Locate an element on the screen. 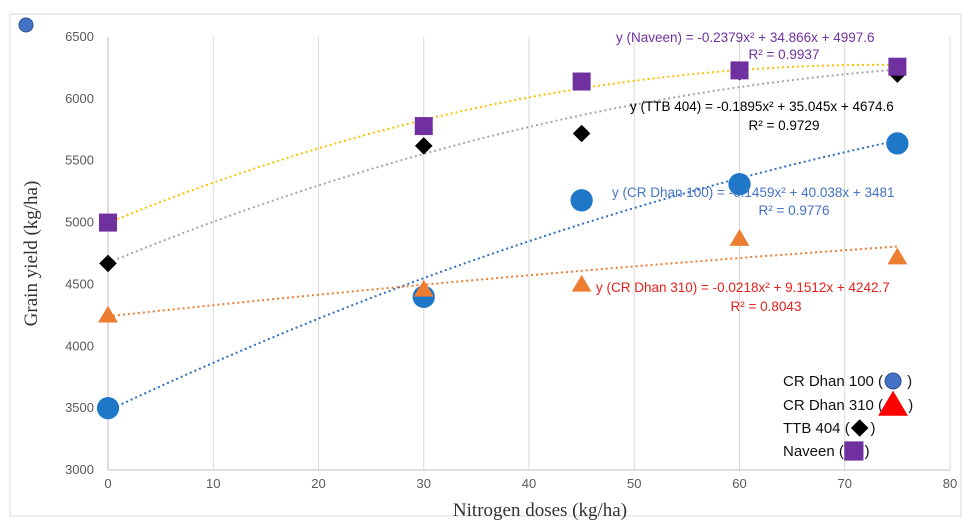  x-axis-title: Nitrogen doses (kg/ha) is located at coordinates (540, 510).